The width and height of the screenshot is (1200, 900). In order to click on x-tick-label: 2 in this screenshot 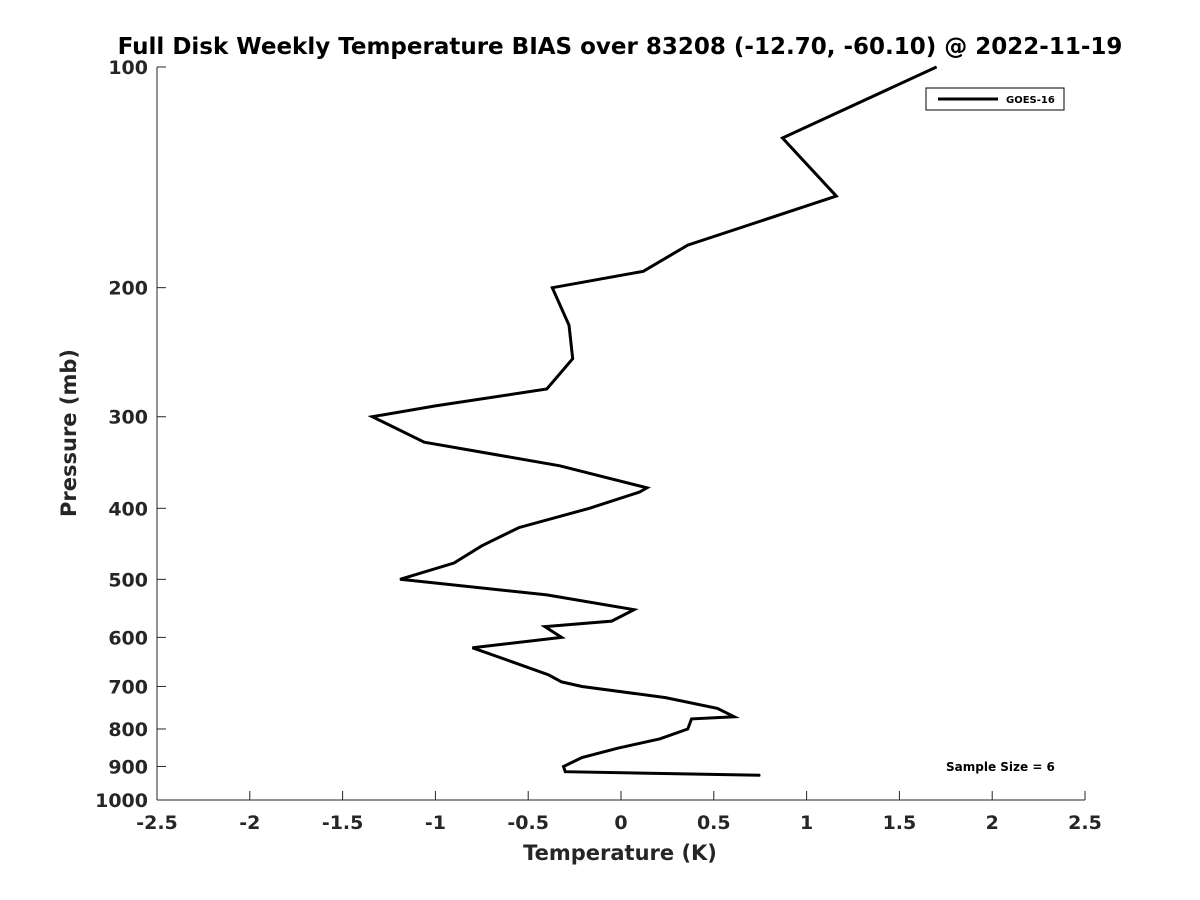, I will do `click(992, 823)`.